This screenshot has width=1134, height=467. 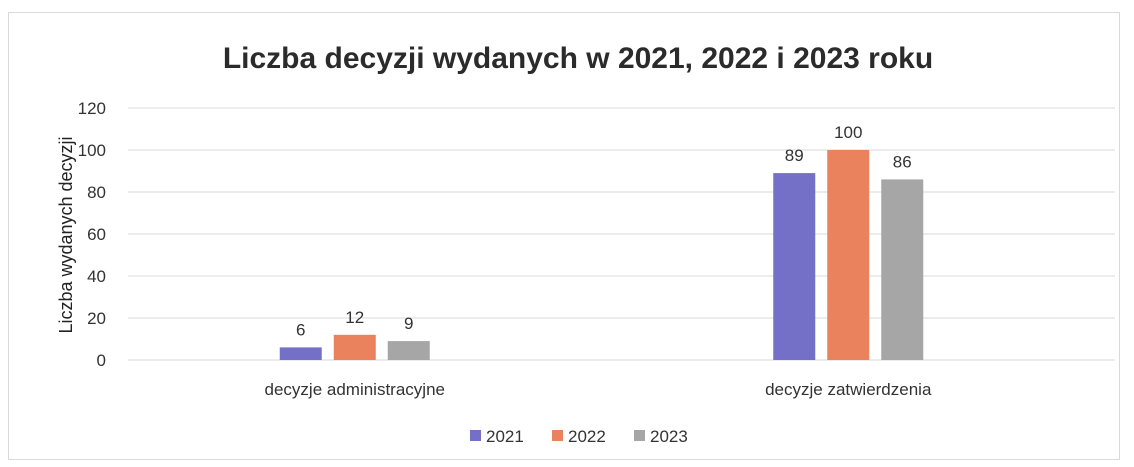 I want to click on data-label: 6, so click(x=300, y=329).